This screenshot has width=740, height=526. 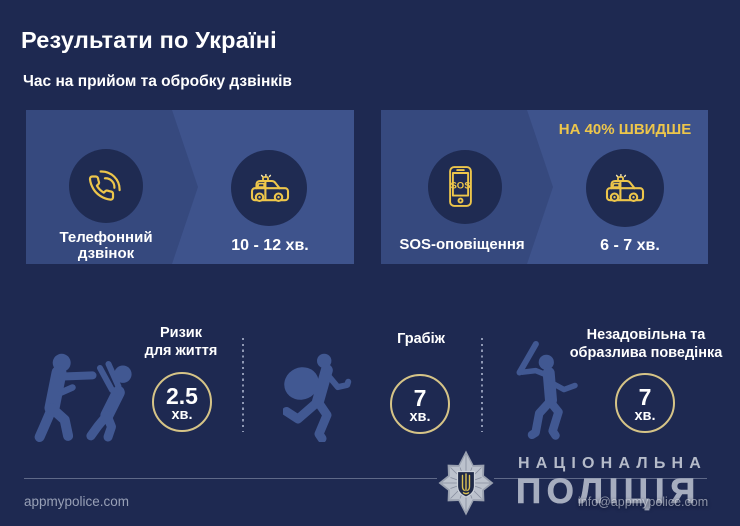 I want to click on svg-text: SOS, so click(x=460, y=186).